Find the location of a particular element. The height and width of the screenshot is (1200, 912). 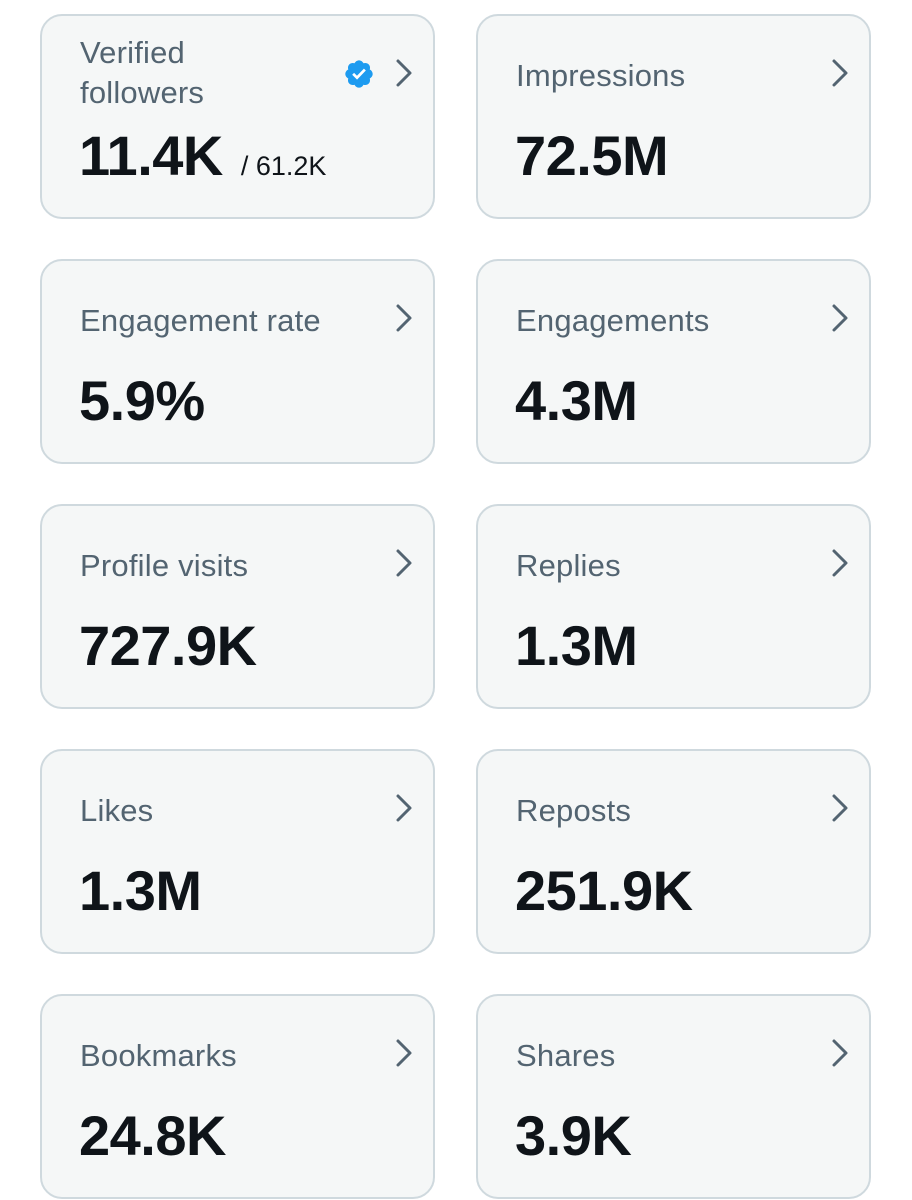

metric-card-bookmarks: Bookmarks 24.8K is located at coordinates (237, 1096).